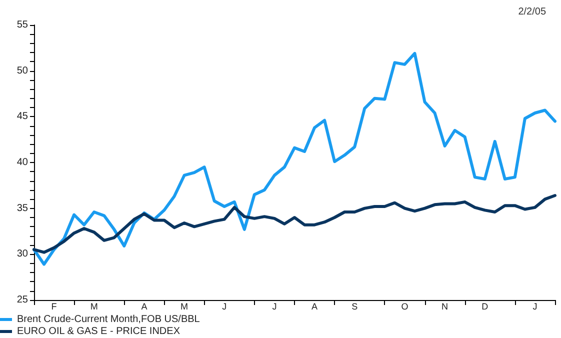  What do you see at coordinates (355, 307) in the screenshot?
I see `x-tick-label: S` at bounding box center [355, 307].